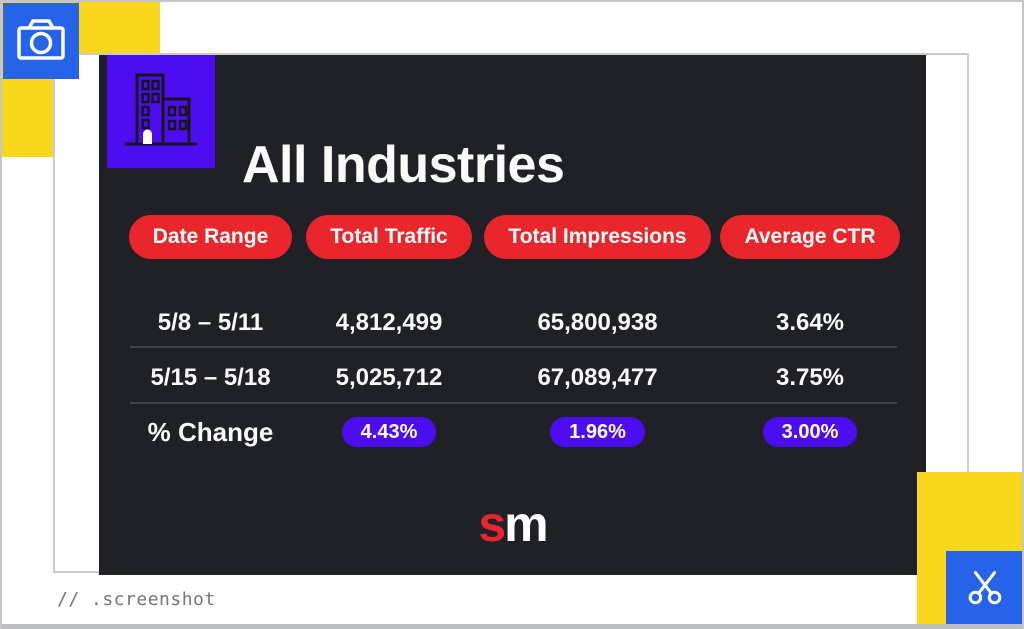  What do you see at coordinates (210, 377) in the screenshot?
I see `cell-date-range: 5/15 – 5/18` at bounding box center [210, 377].